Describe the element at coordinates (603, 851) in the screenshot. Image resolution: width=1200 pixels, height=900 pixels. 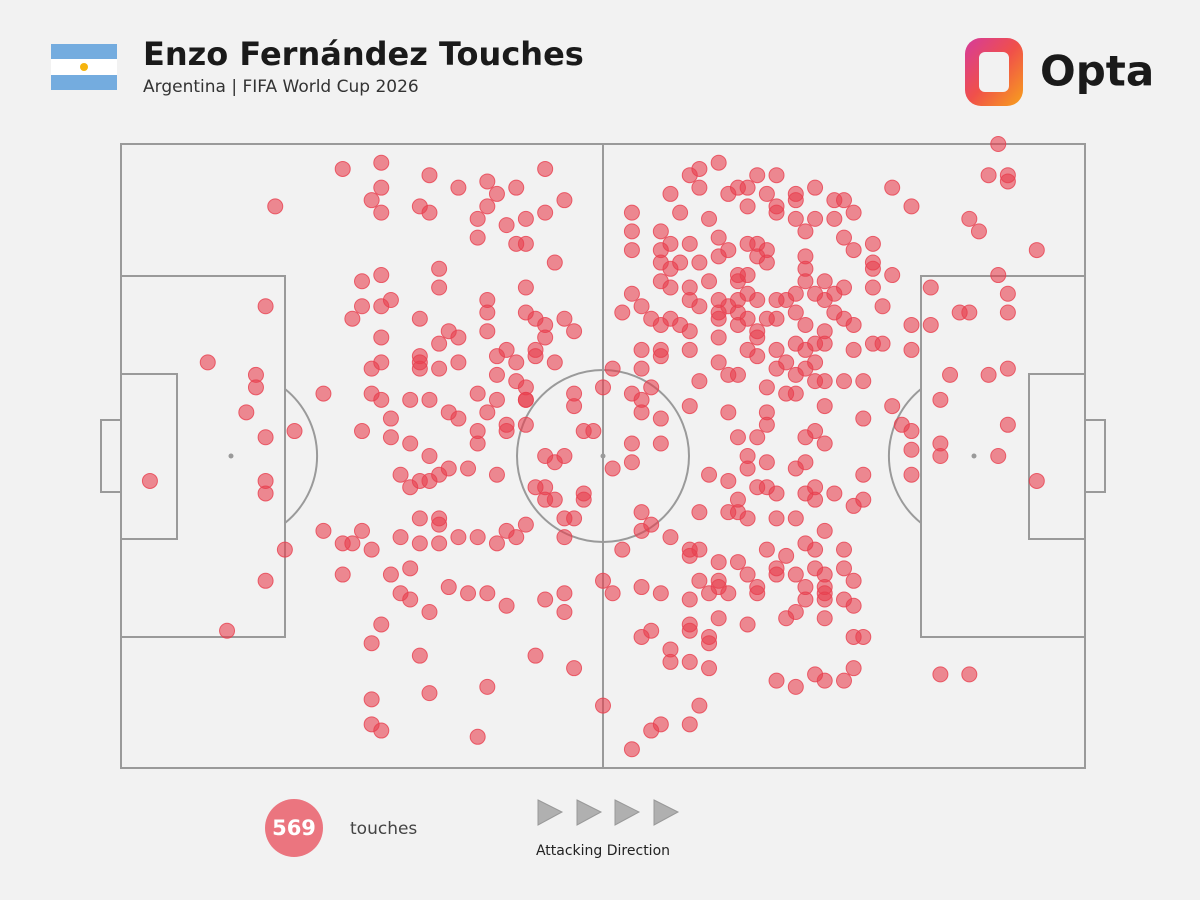
I see `direction-label: Attacking Direction` at that location.